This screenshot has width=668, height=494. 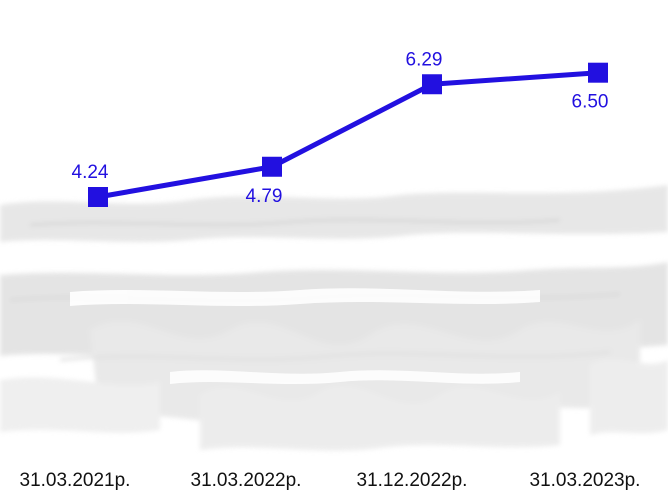 What do you see at coordinates (246, 480) in the screenshot?
I see `x-tick-label-2: 31.03.2022р.` at bounding box center [246, 480].